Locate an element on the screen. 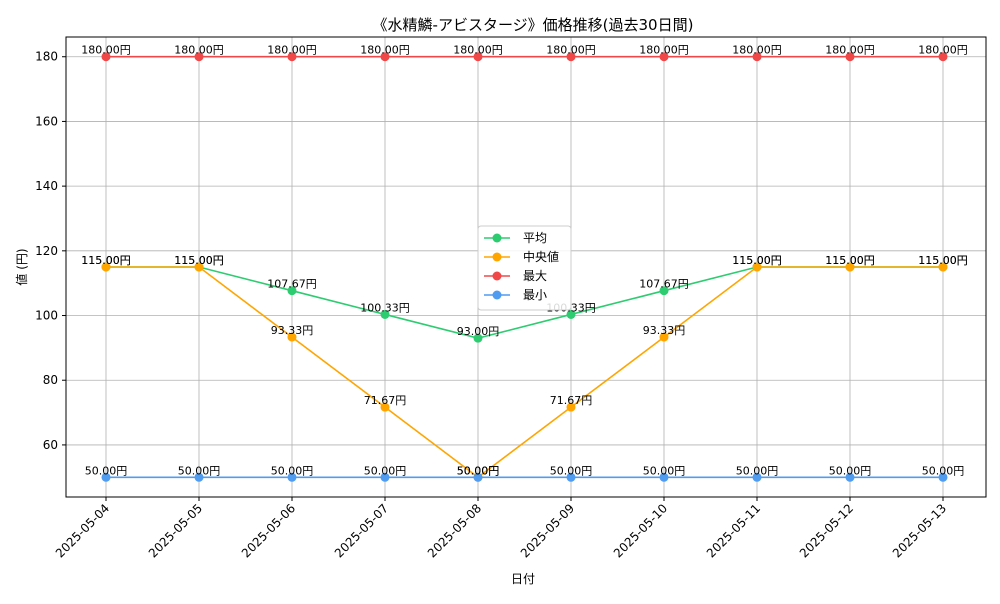 This screenshot has height=604, width=1000. y-tick-label: 140 is located at coordinates (46, 186).